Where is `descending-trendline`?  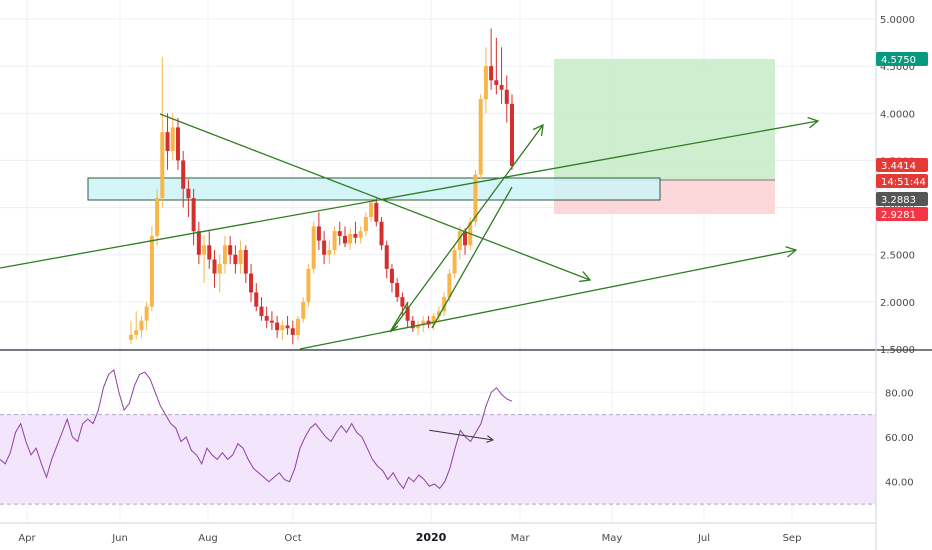
descending-trendline is located at coordinates (375, 197).